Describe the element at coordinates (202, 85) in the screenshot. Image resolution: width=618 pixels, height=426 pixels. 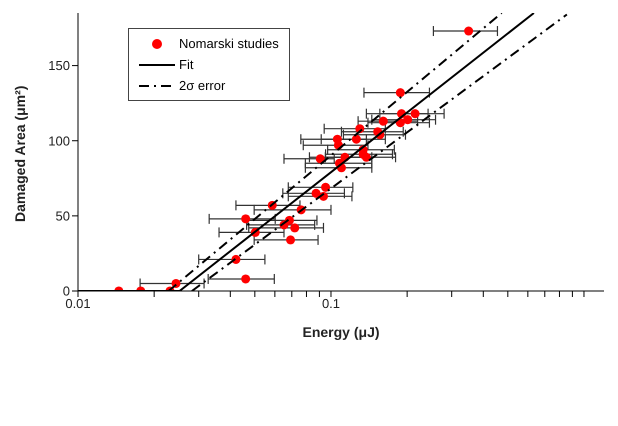
I see `legend-label: 2σ error` at that location.